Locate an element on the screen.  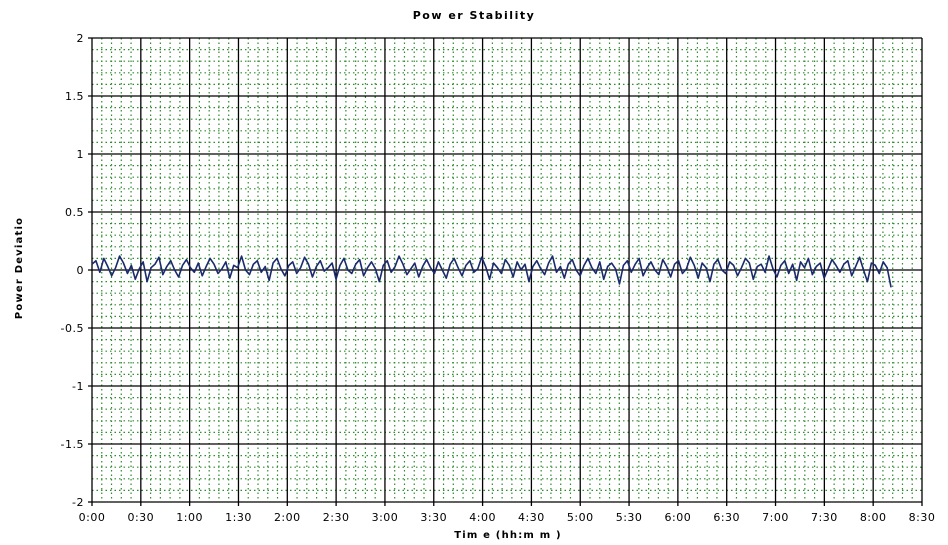
x-tick-label: 2:30 is located at coordinates (336, 517).